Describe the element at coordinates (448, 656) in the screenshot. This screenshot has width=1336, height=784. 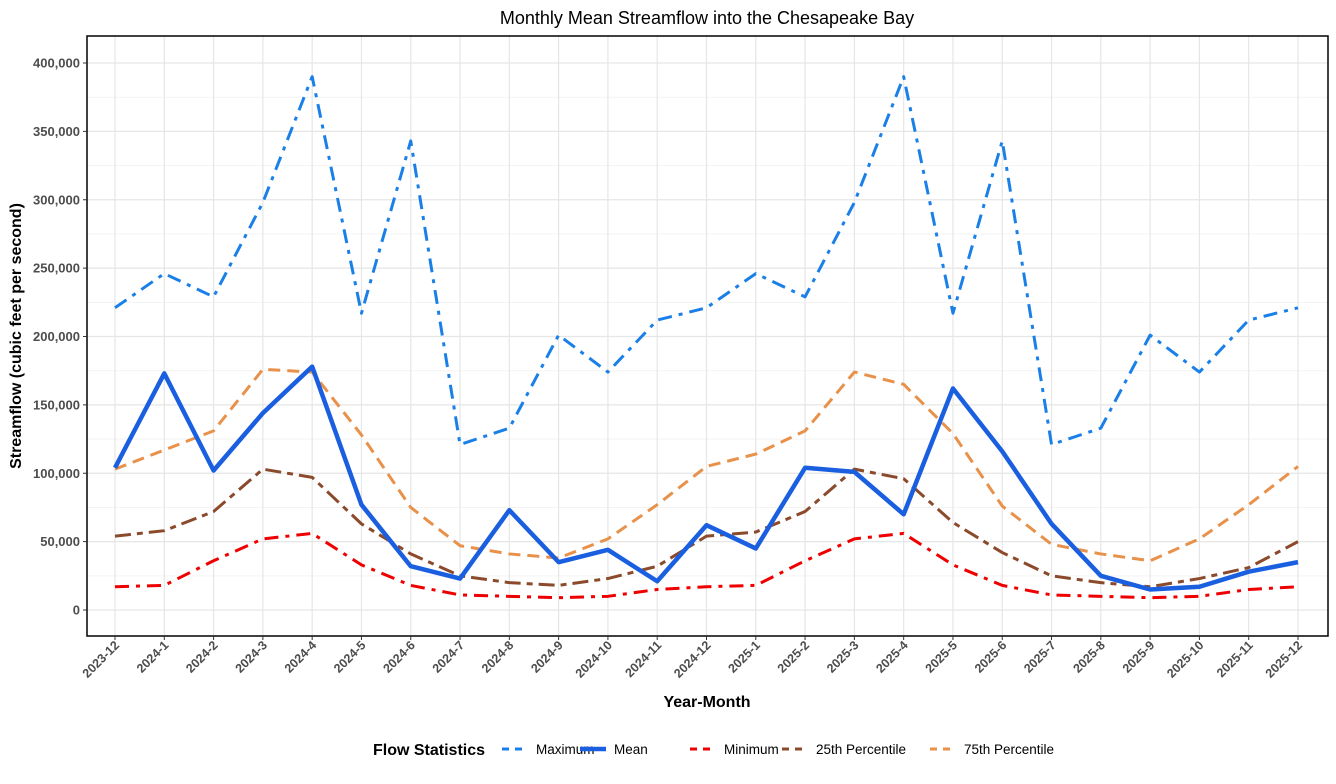
I see `x-tick-label: 2024-7` at that location.